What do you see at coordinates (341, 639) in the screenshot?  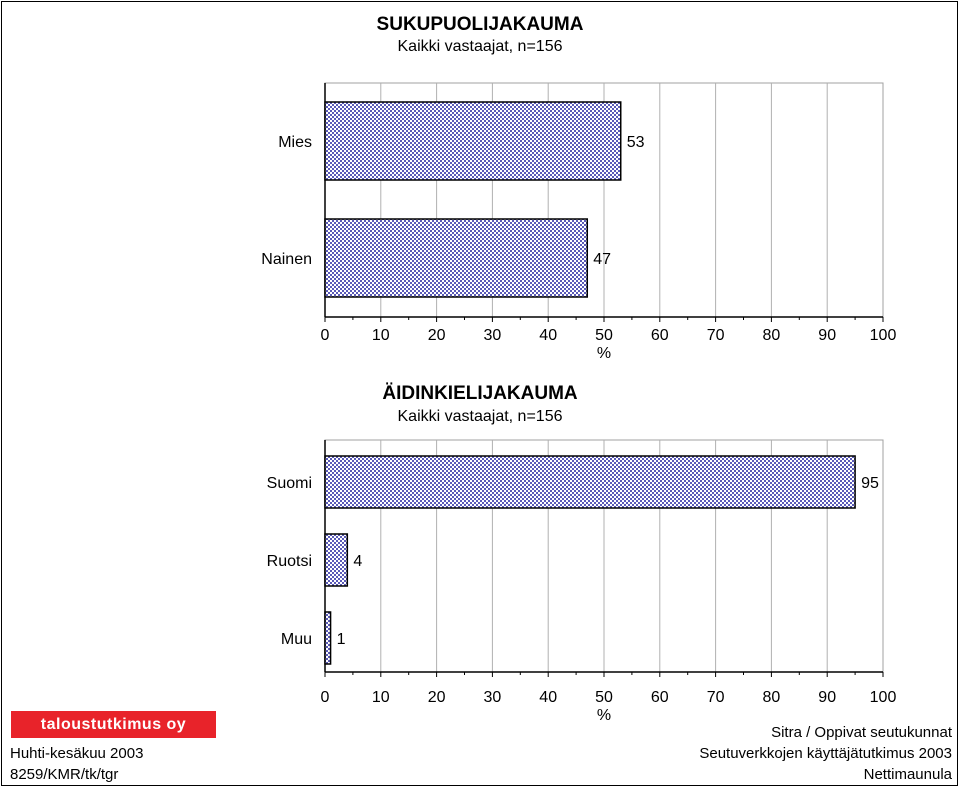 I see `data-label: 1` at bounding box center [341, 639].